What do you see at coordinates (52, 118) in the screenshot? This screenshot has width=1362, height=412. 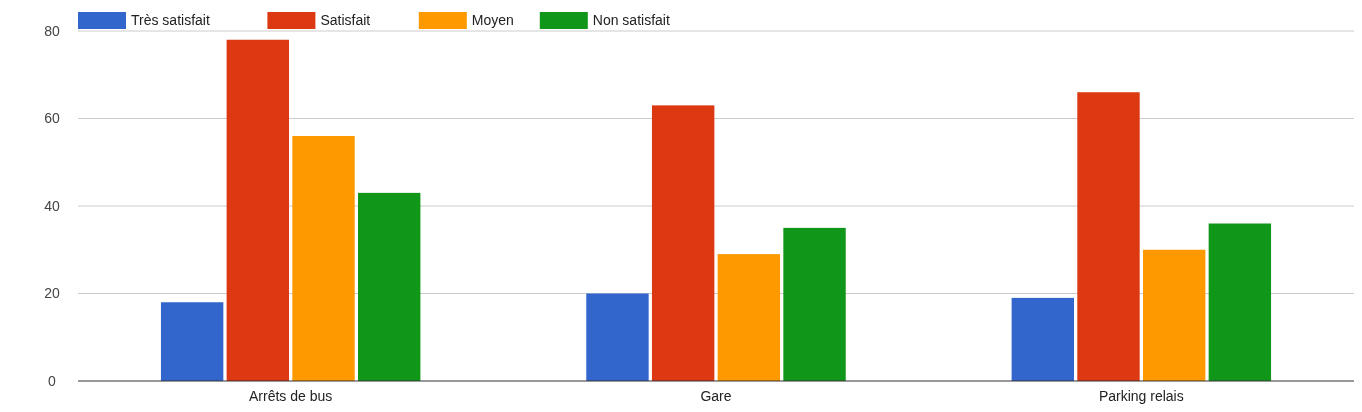 I see `y-tick-label: 60` at bounding box center [52, 118].